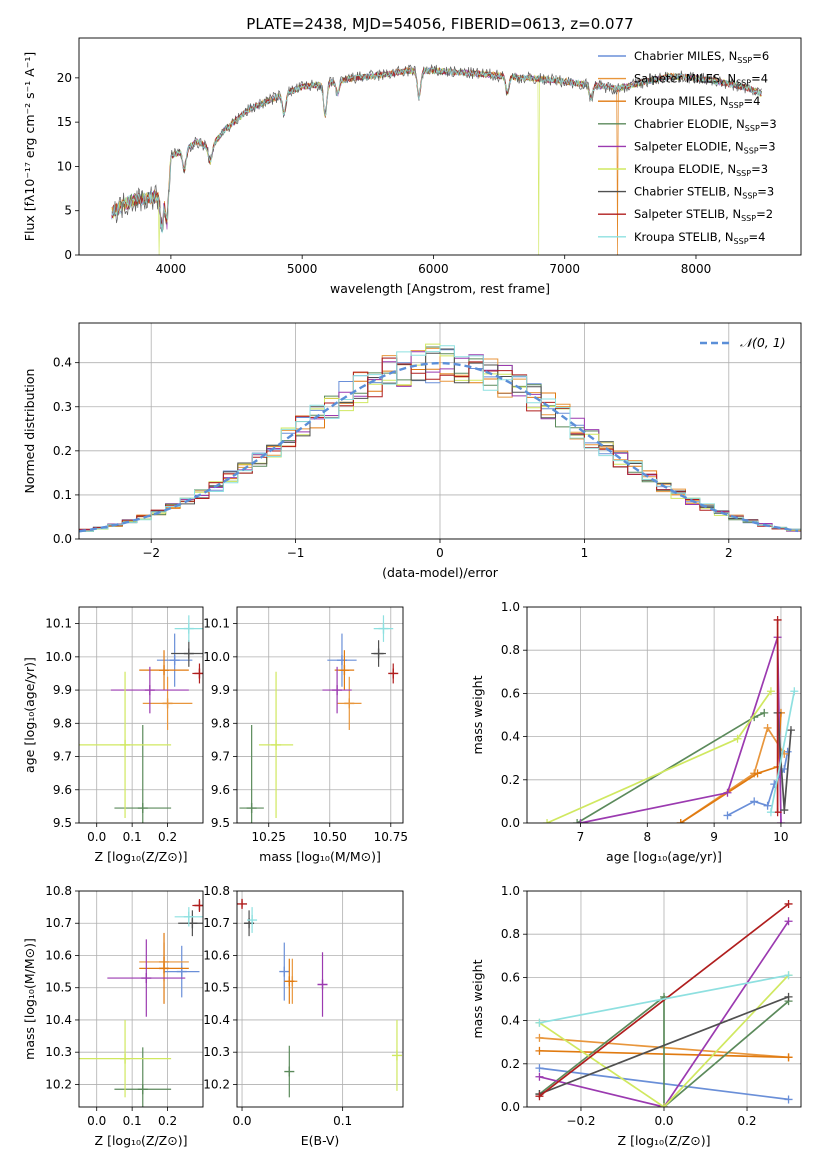  I want to click on y-tick-label: 9.7, so click(62, 757).